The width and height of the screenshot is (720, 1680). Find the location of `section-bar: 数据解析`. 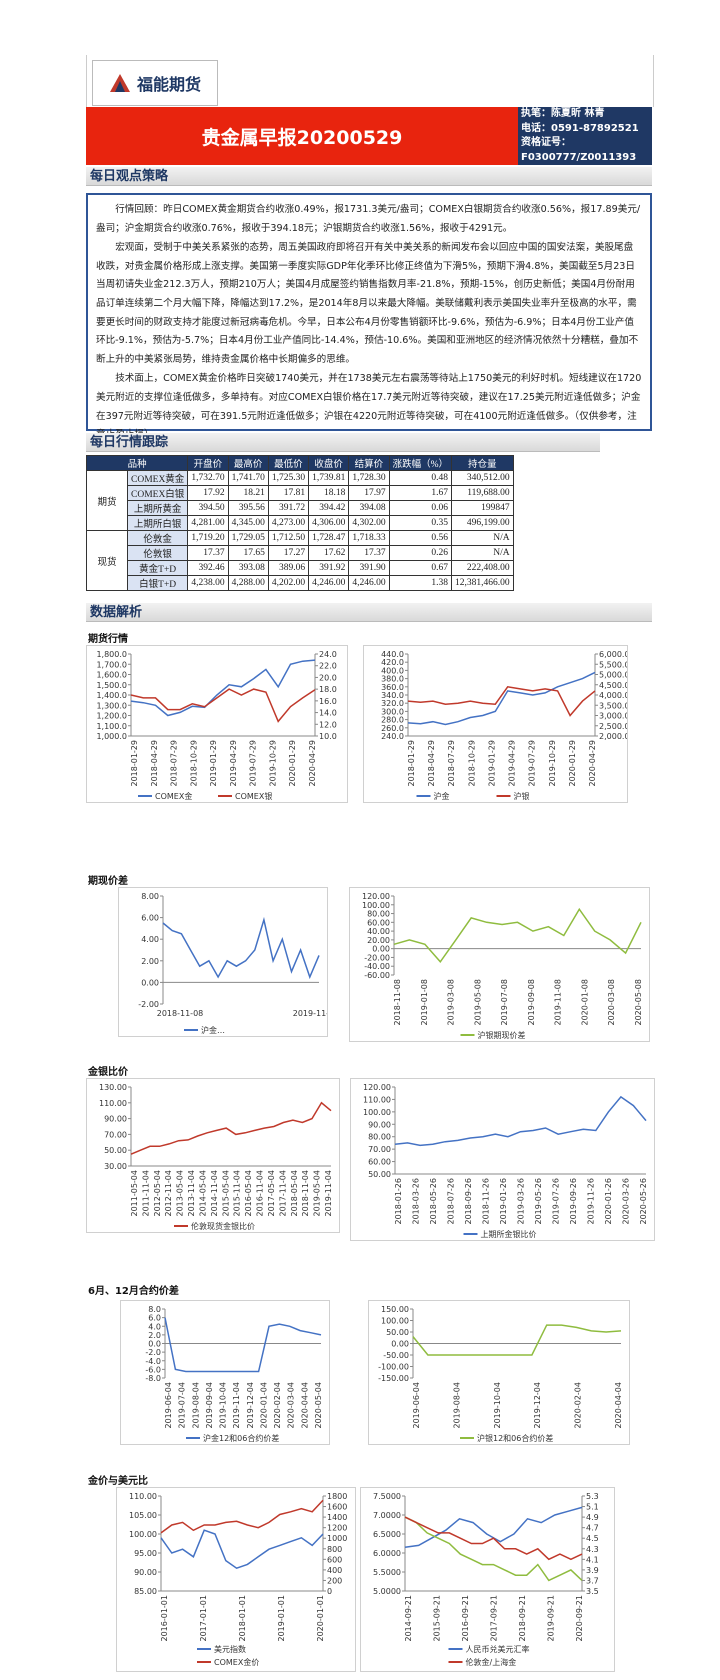

section-bar: 数据解析 is located at coordinates (369, 612).